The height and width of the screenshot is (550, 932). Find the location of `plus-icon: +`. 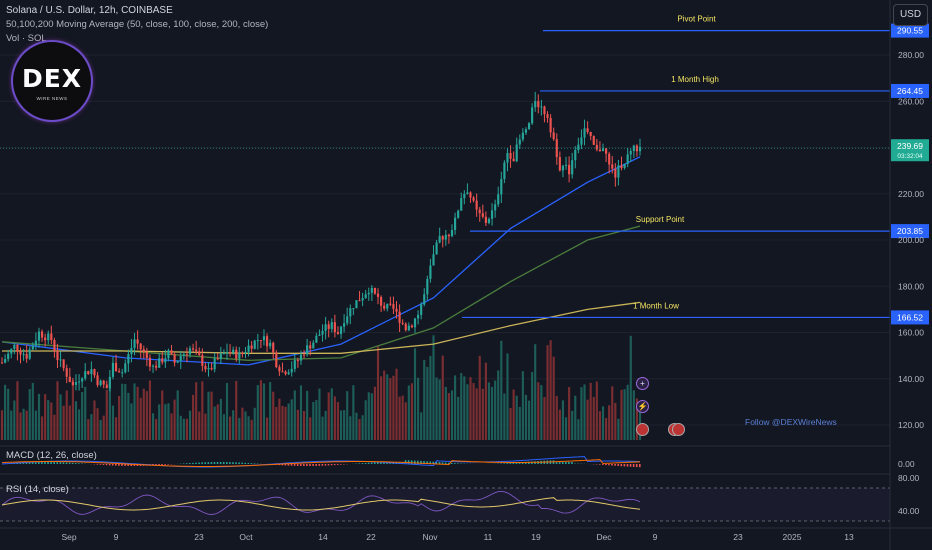

plus-icon: + is located at coordinates (642, 383).